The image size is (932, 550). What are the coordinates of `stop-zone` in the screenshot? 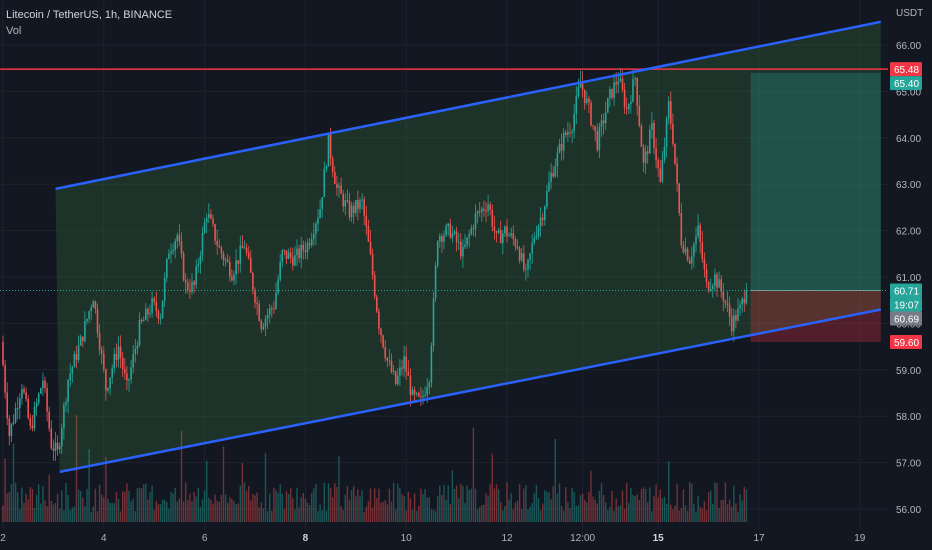 It's located at (815, 316).